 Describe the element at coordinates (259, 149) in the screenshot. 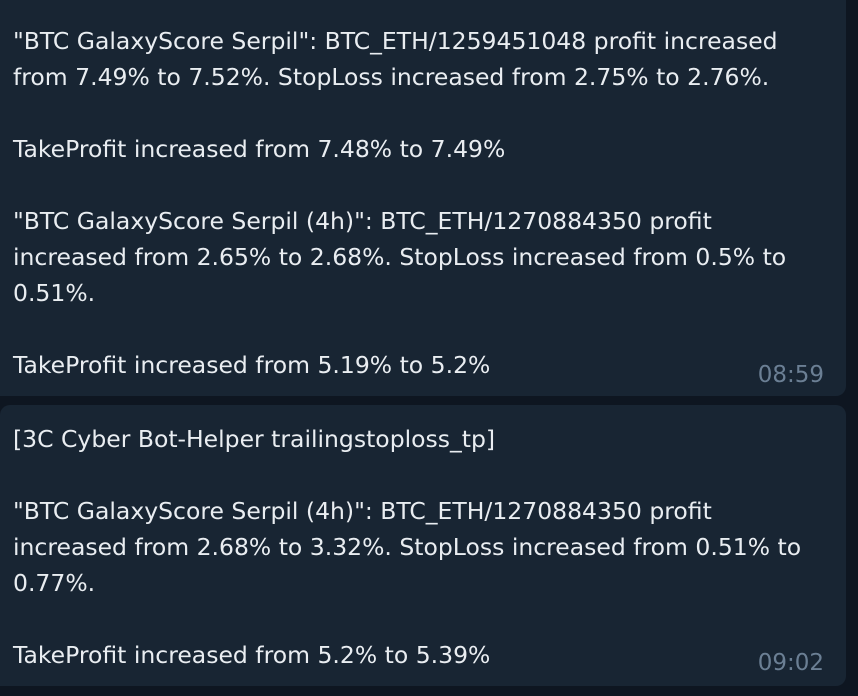

I see `message-text-line: TakeProfit increased from 7.48% to 7.49%` at that location.